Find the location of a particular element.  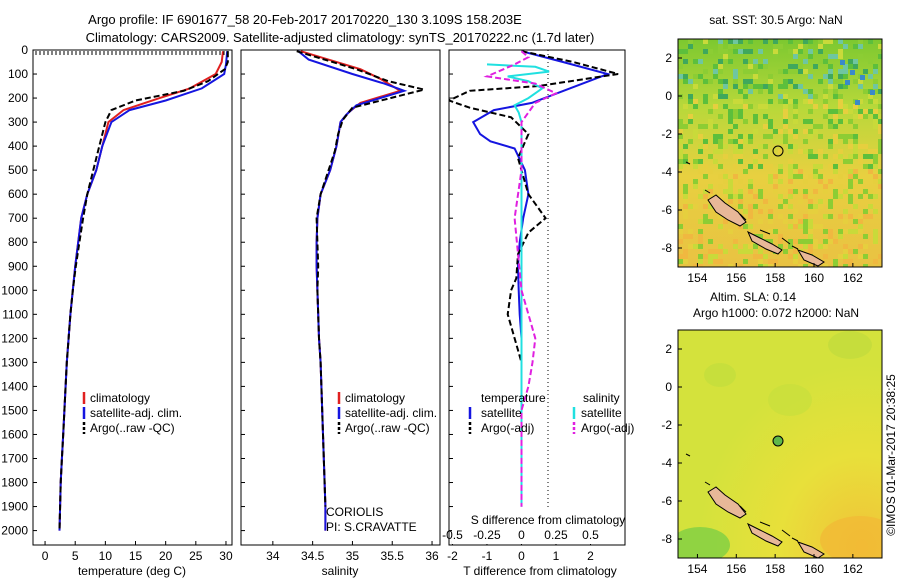

depth-tick-label: 1000 is located at coordinates (14, 290).